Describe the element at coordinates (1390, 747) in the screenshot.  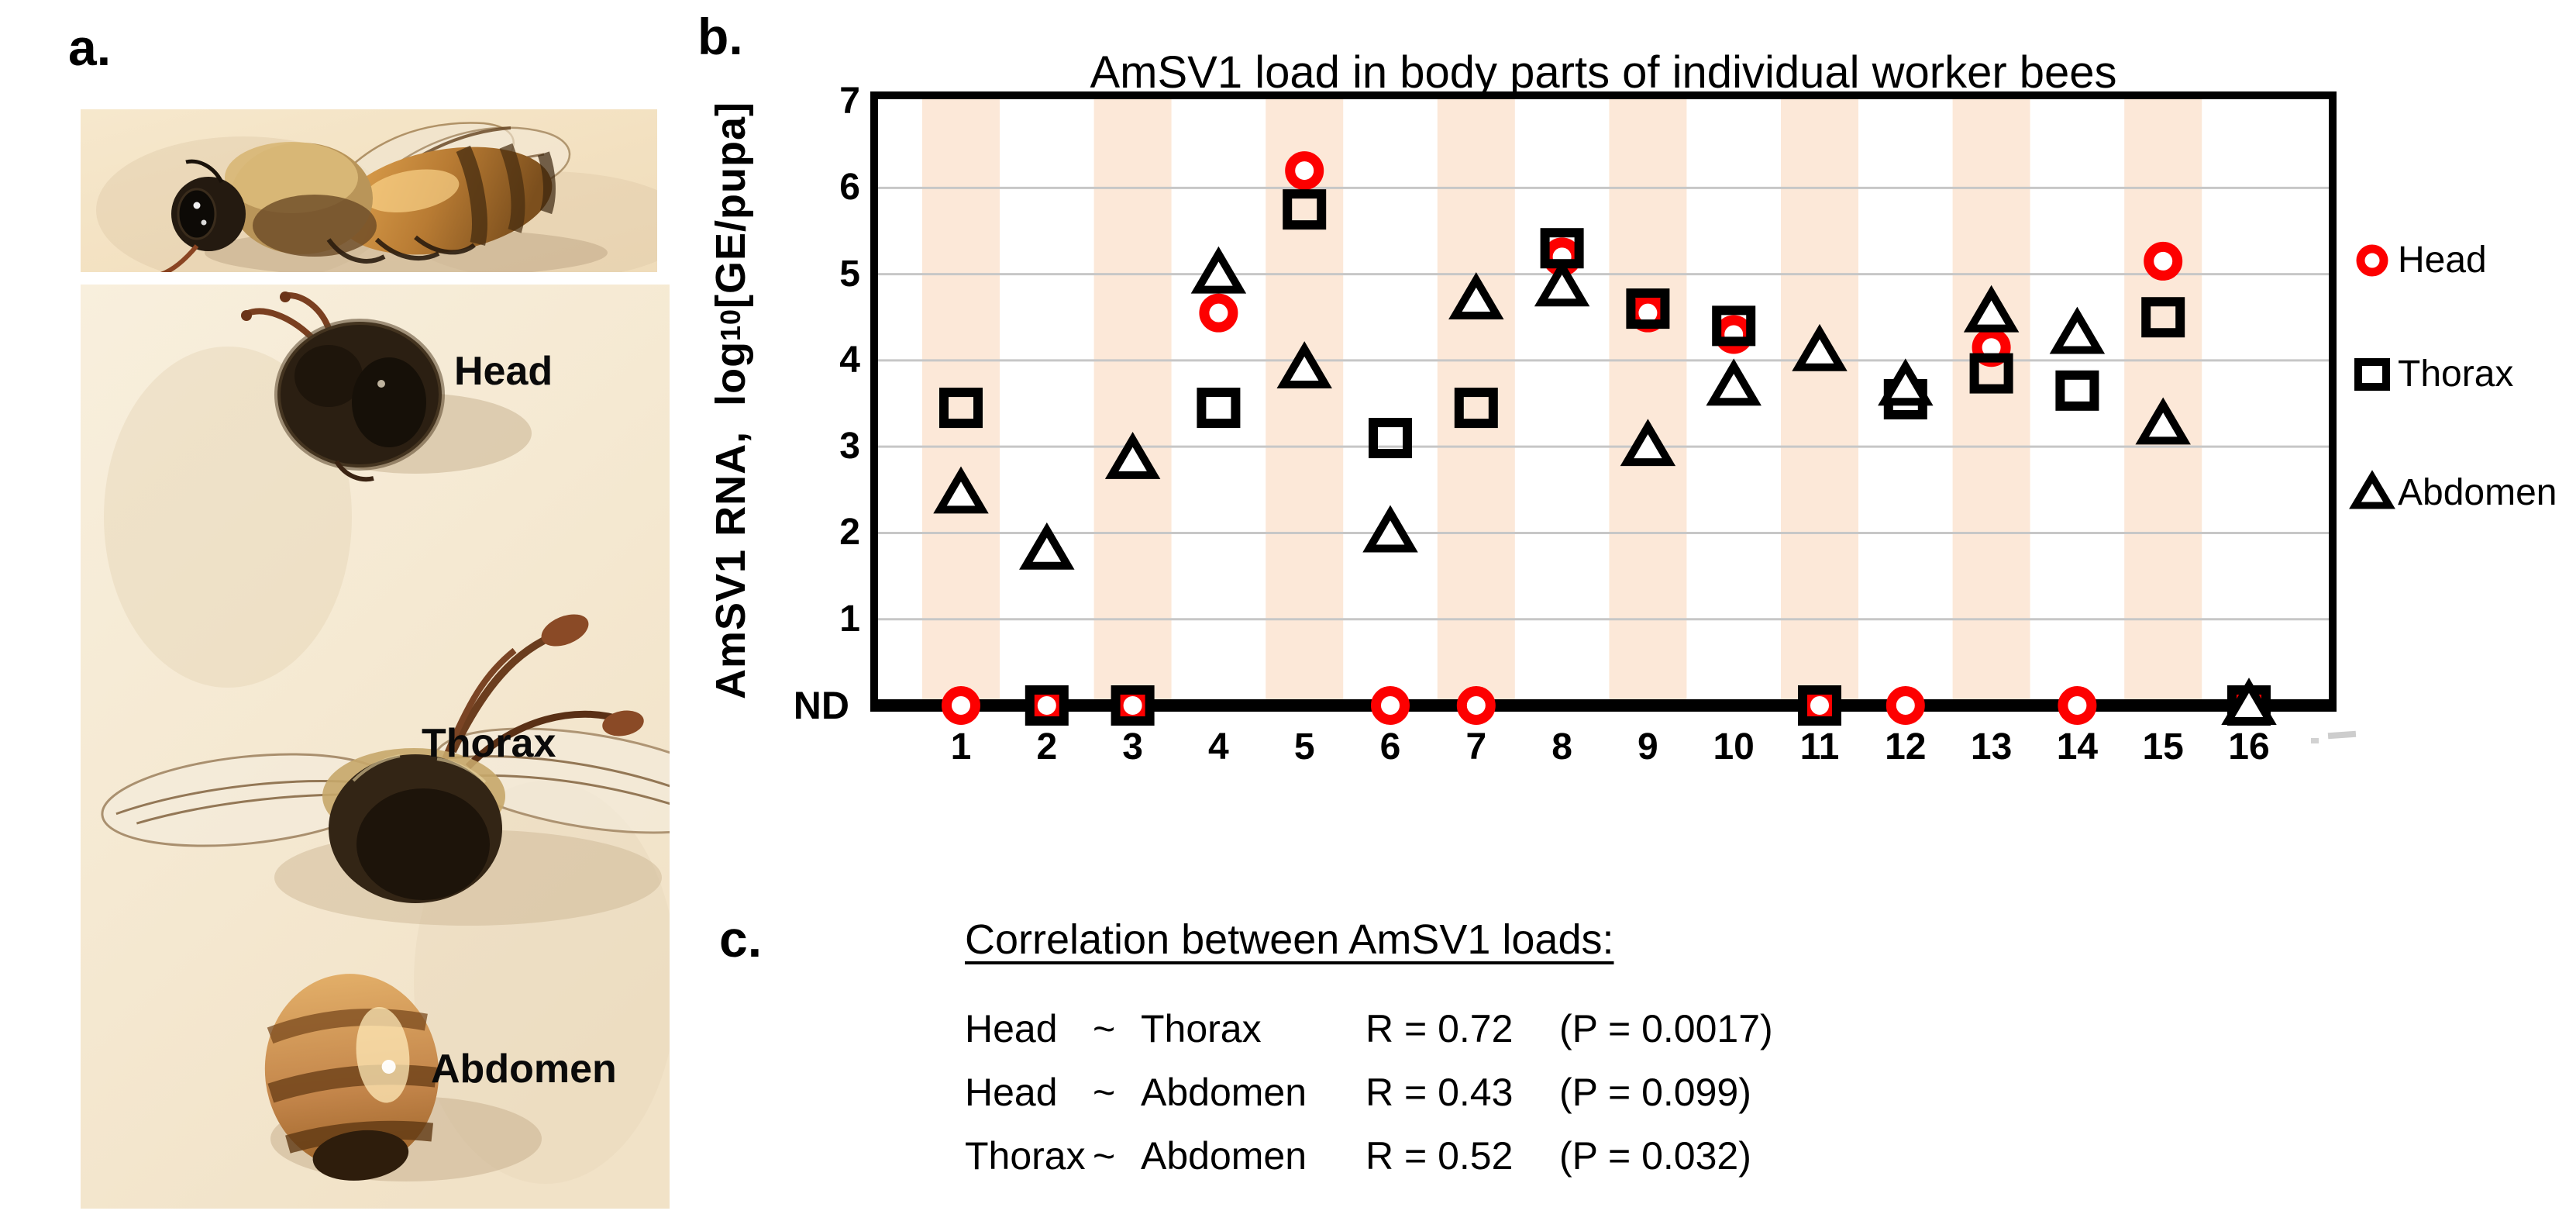
I see `x-tick-label: 6` at that location.